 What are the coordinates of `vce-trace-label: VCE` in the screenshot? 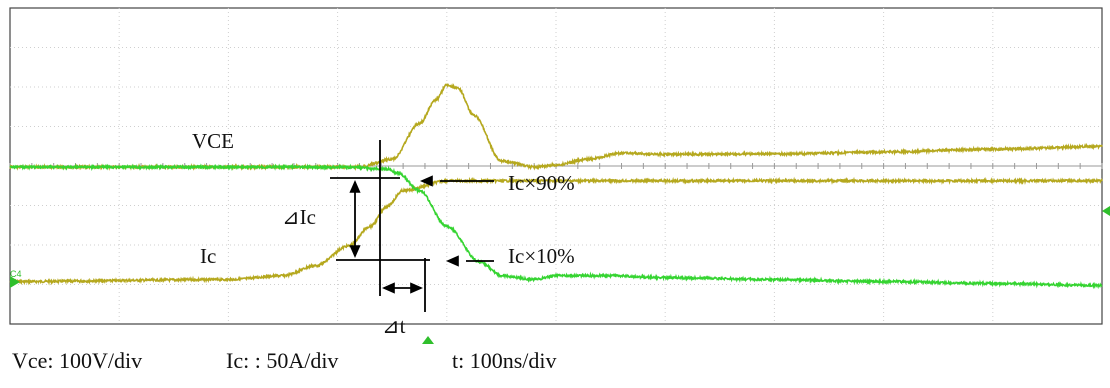 It's located at (213, 141).